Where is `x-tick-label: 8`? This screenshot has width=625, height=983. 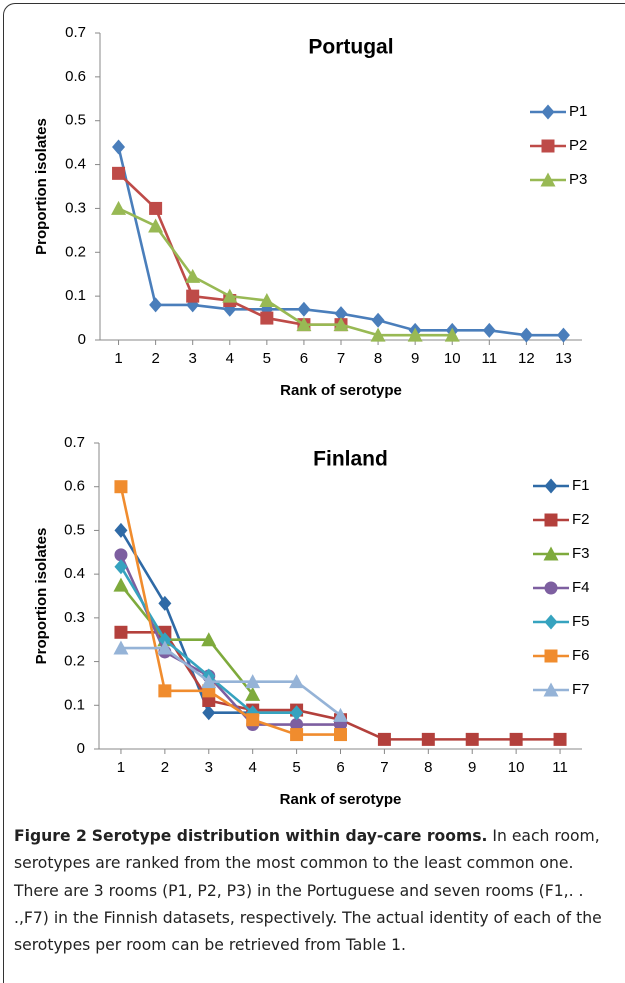 x-tick-label: 8 is located at coordinates (378, 358).